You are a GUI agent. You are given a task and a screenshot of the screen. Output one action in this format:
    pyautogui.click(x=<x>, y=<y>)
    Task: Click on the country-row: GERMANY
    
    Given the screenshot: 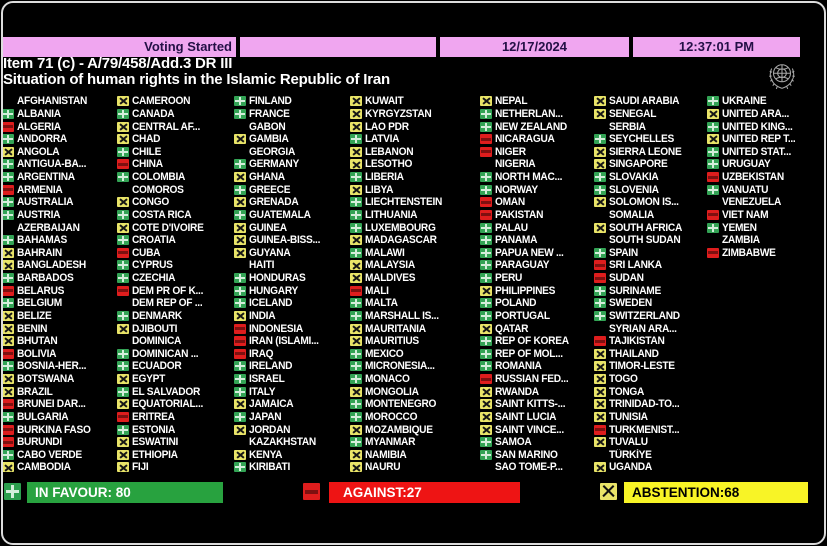 What is the action you would take?
    pyautogui.click(x=292, y=164)
    